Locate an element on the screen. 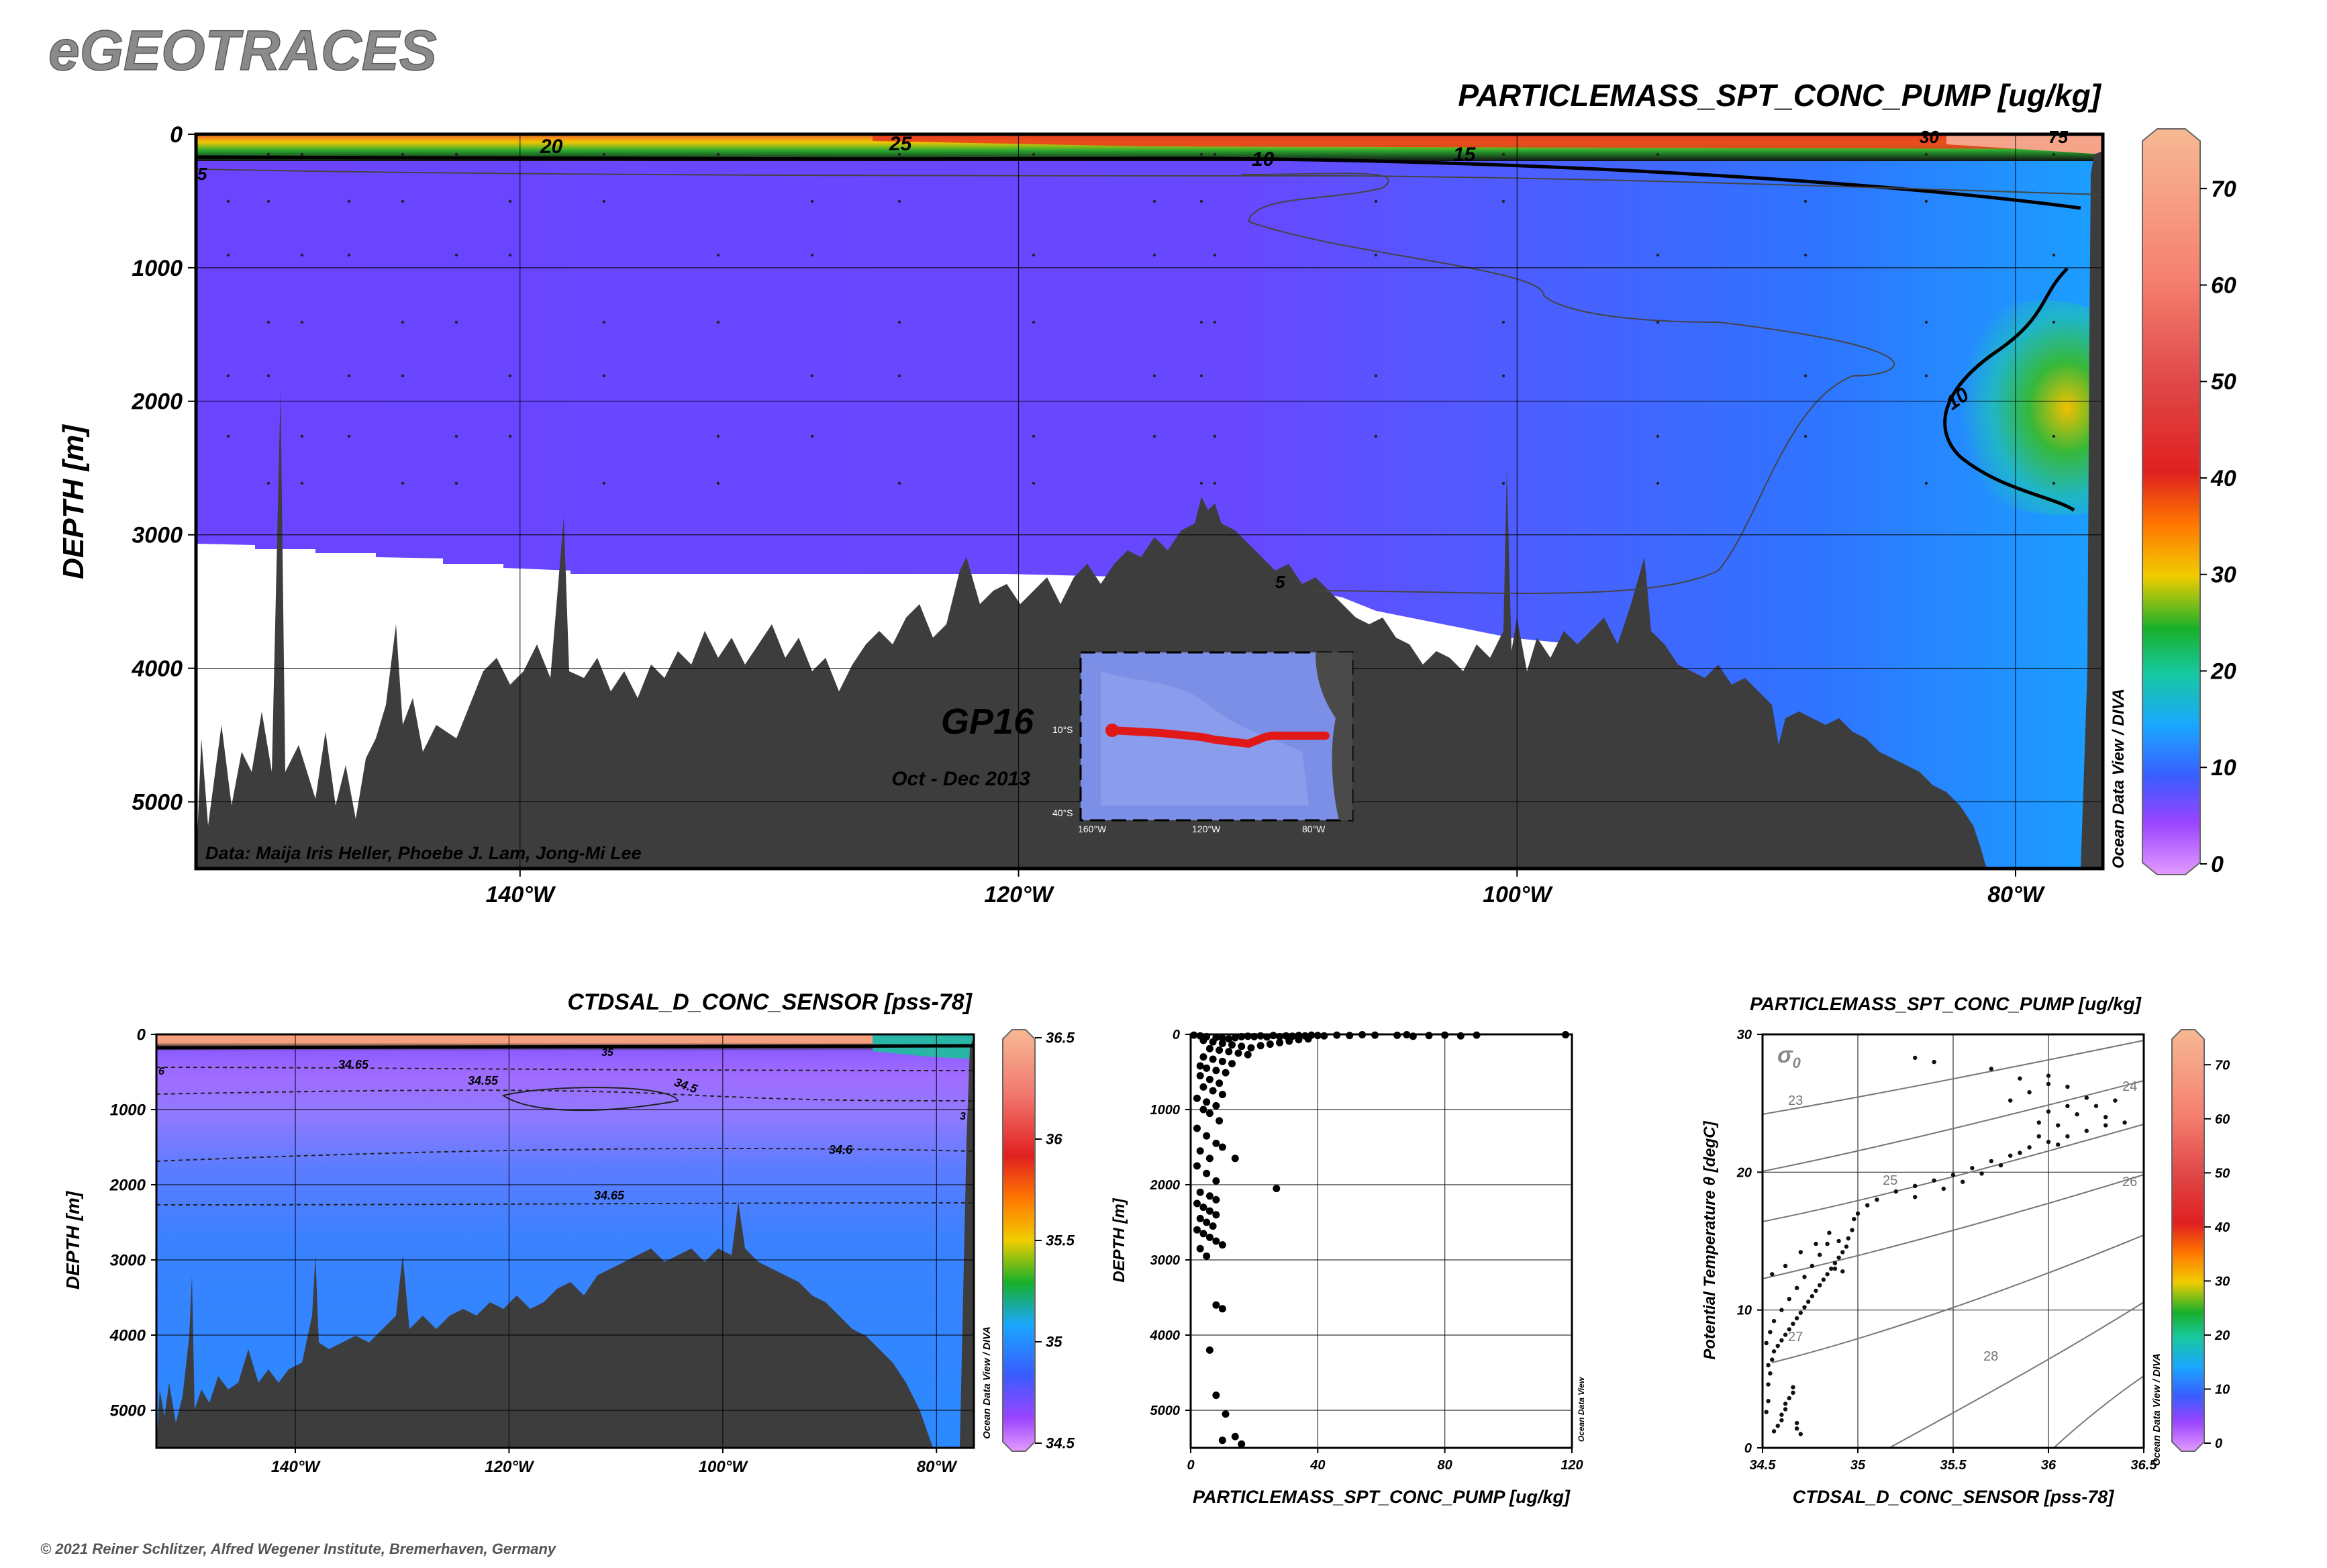 This screenshot has width=2327, height=1568. colorbar-tick-label: 36 is located at coordinates (1054, 1140).